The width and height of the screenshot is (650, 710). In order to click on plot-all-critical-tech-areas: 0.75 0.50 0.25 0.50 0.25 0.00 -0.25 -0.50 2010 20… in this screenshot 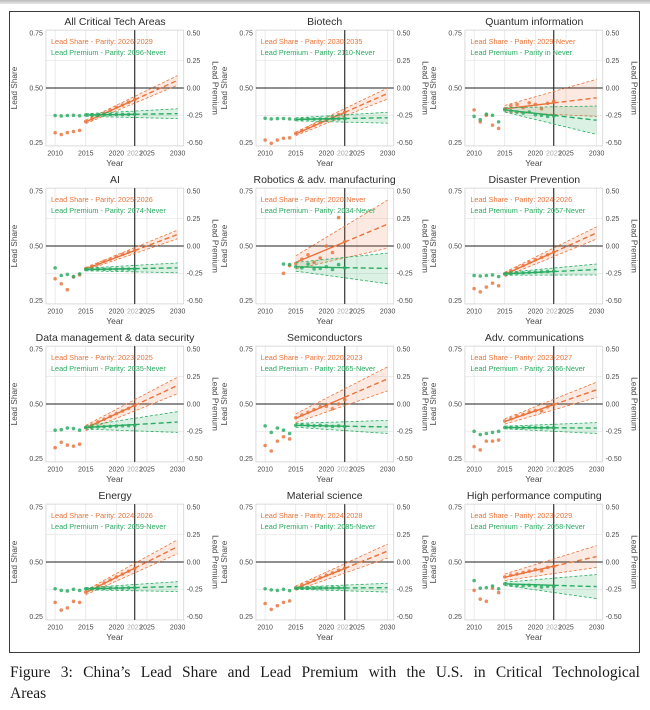, I will do `click(115, 98)`.